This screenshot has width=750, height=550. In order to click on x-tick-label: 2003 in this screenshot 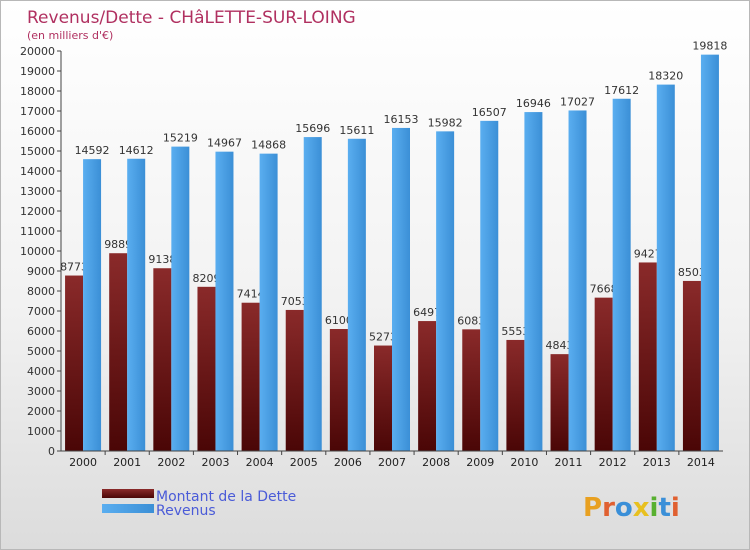, I will do `click(215, 462)`.